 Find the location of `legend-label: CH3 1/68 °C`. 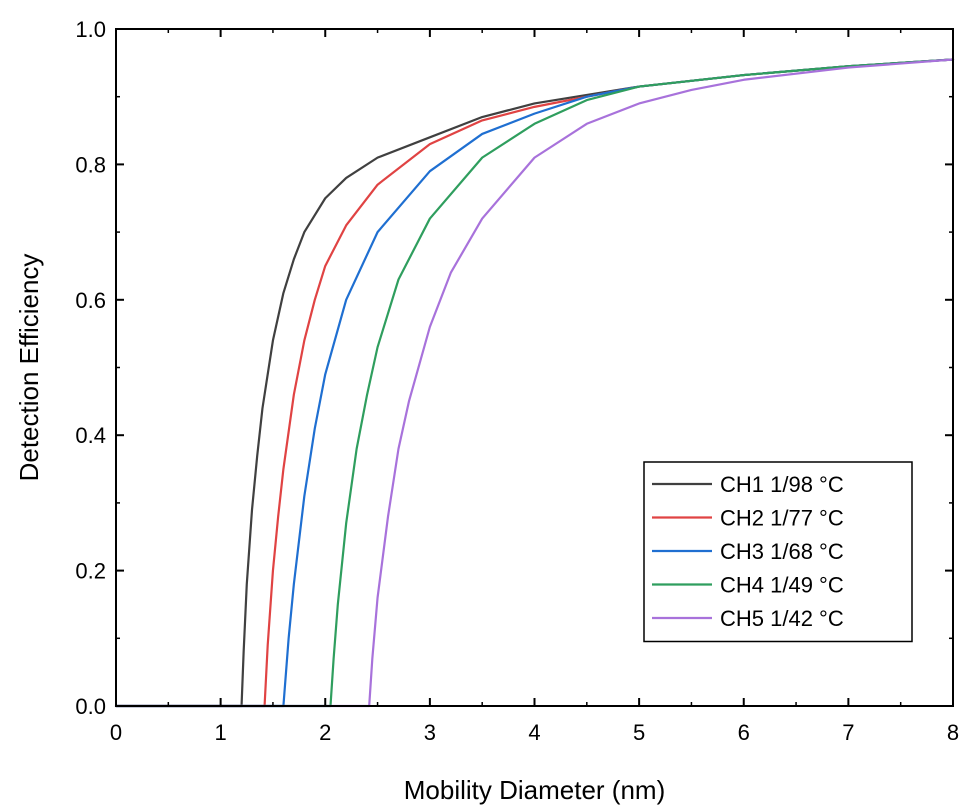

legend-label: CH3 1/68 °C is located at coordinates (782, 551).